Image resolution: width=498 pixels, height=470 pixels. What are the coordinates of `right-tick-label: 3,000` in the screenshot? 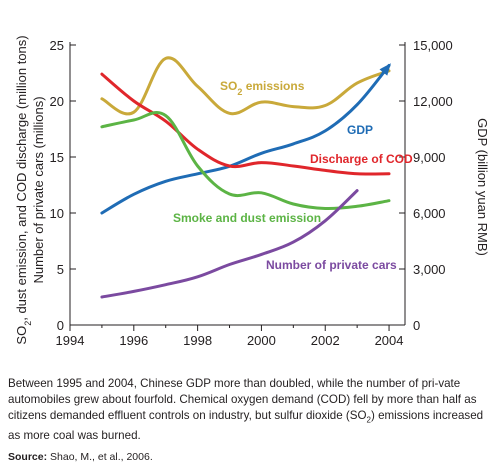 It's located at (429, 269).